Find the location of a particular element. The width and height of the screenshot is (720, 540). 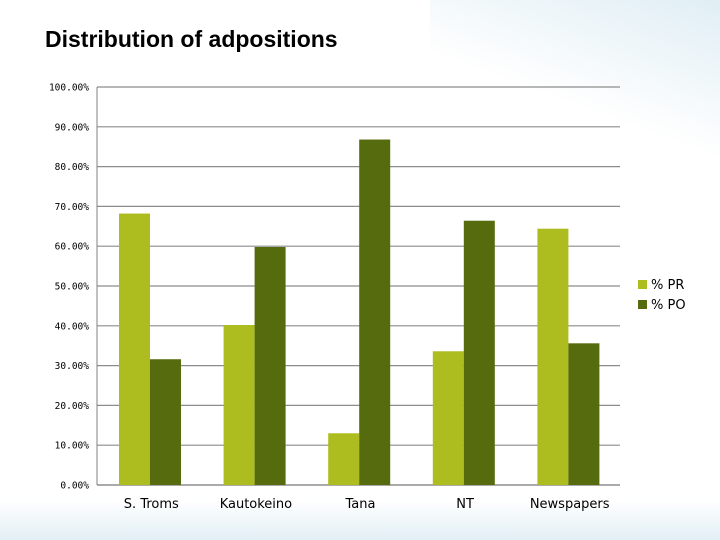

y-tick-label: 10.00% is located at coordinates (72, 446).